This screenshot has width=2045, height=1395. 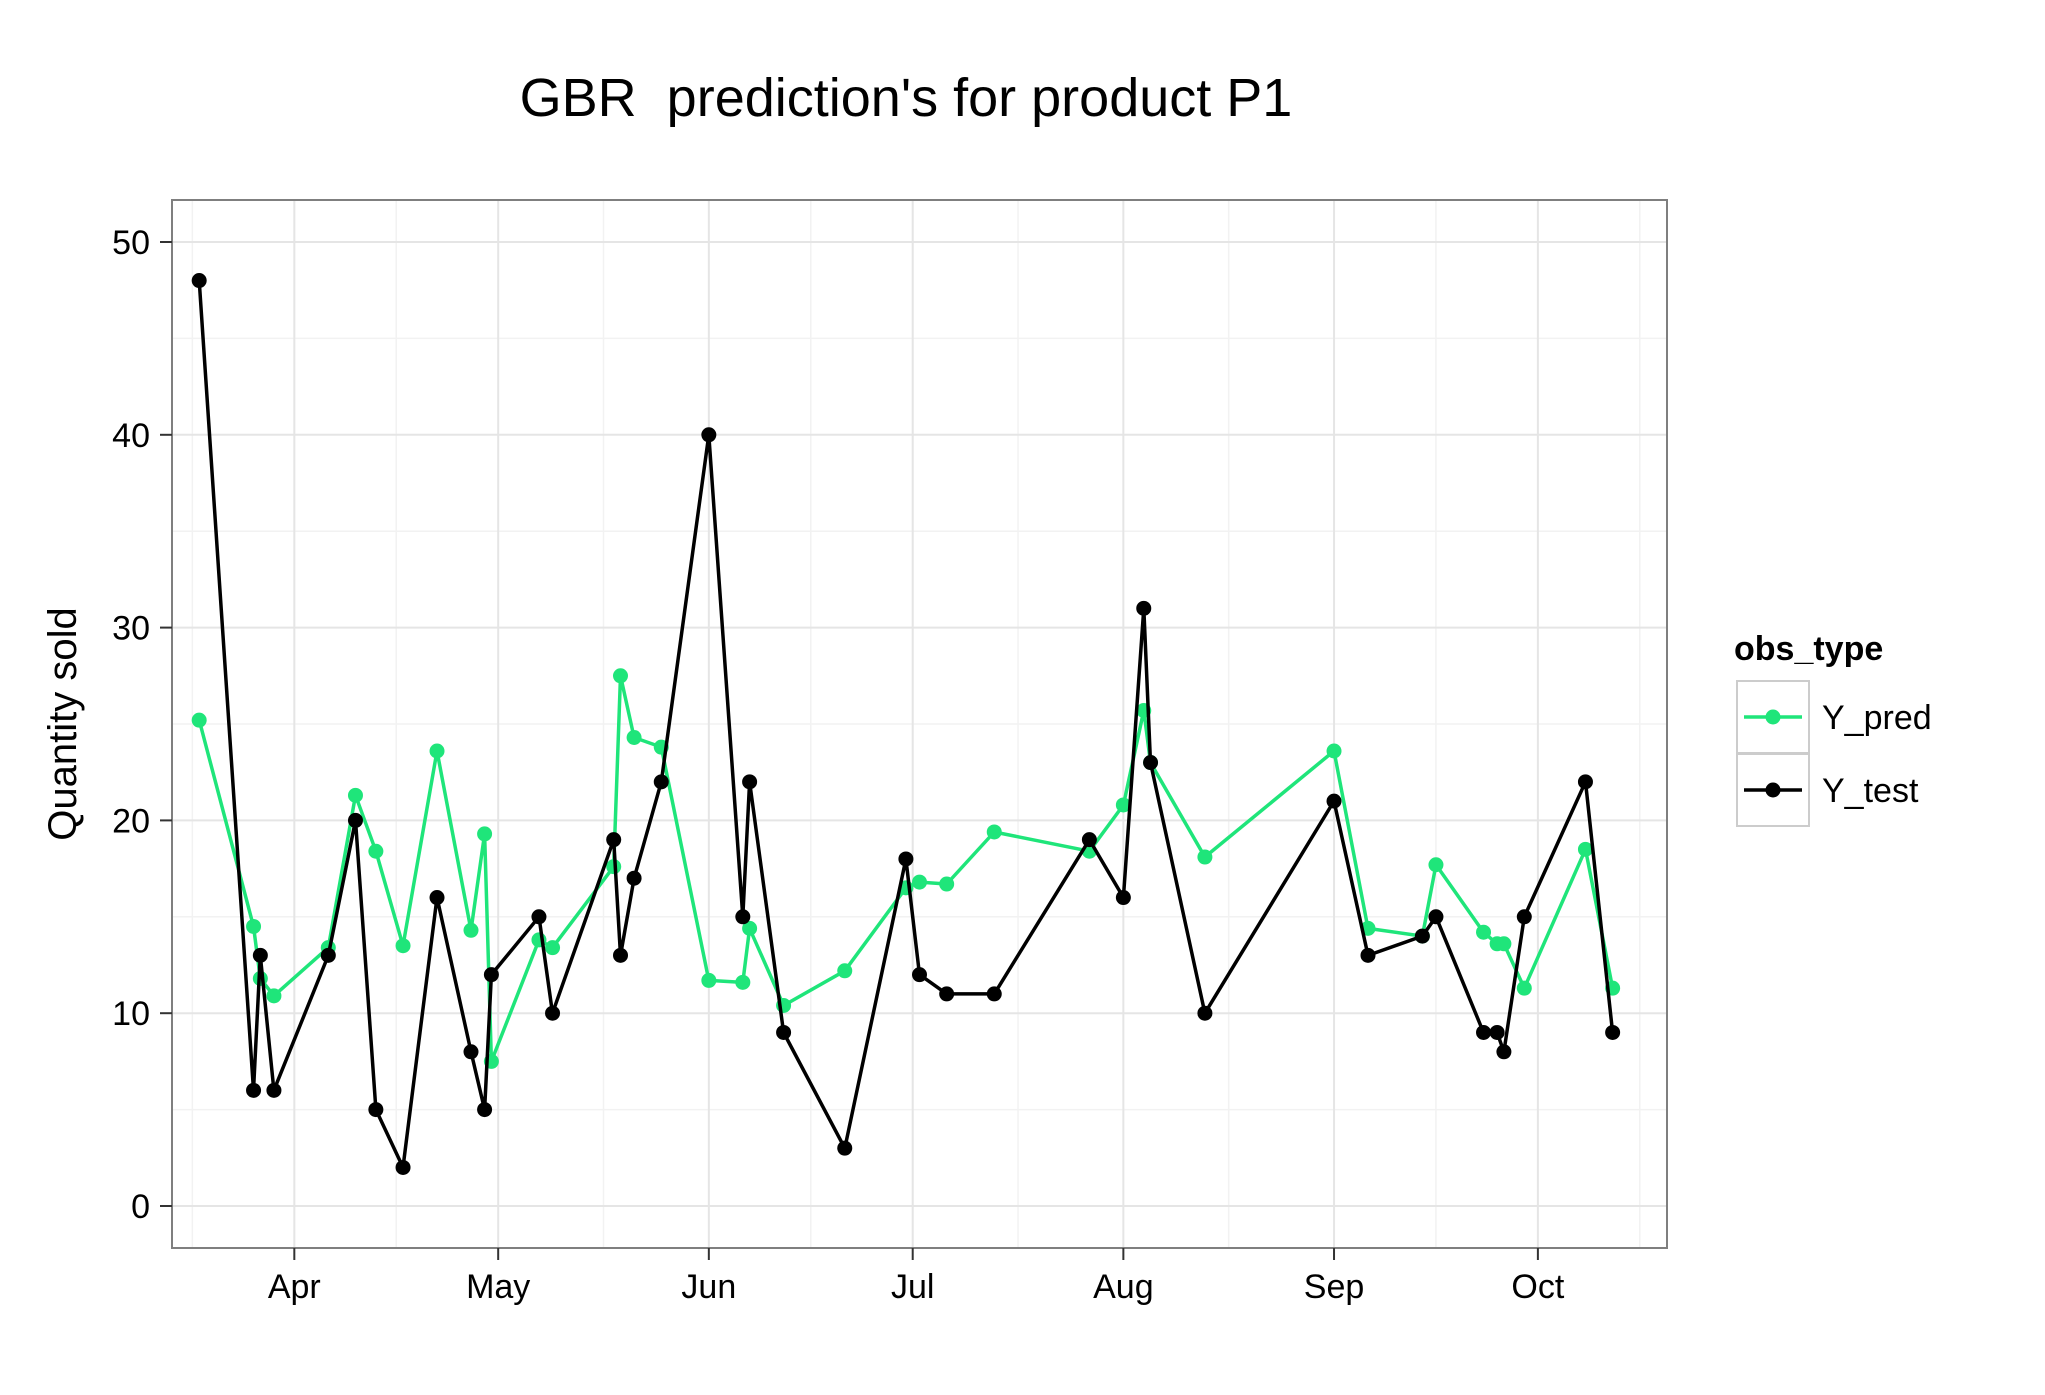 What do you see at coordinates (63, 723) in the screenshot?
I see `y-axis-title: Quantity sold` at bounding box center [63, 723].